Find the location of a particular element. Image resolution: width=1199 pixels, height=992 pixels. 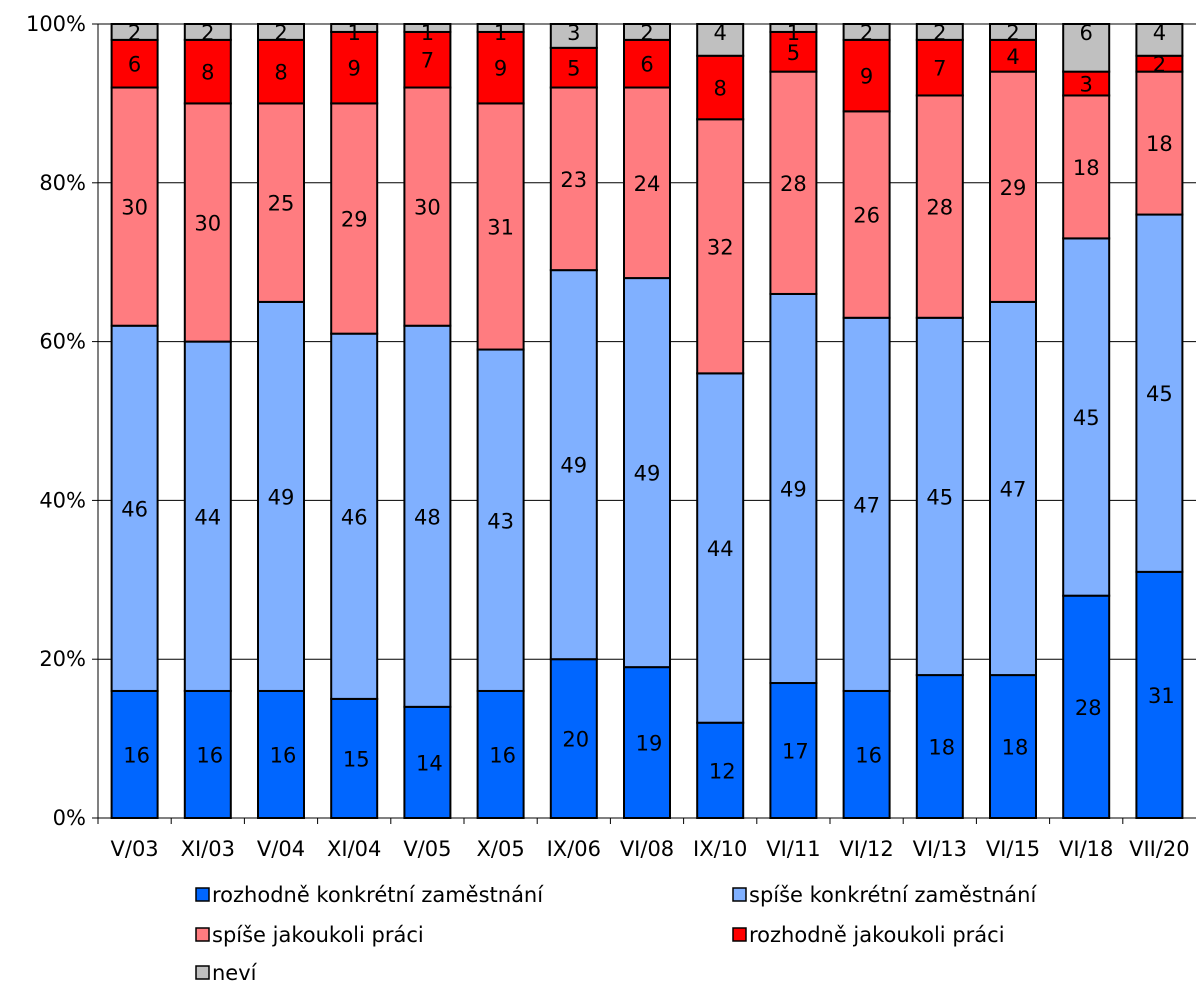

x-tick-label: VI/15 is located at coordinates (1013, 849).